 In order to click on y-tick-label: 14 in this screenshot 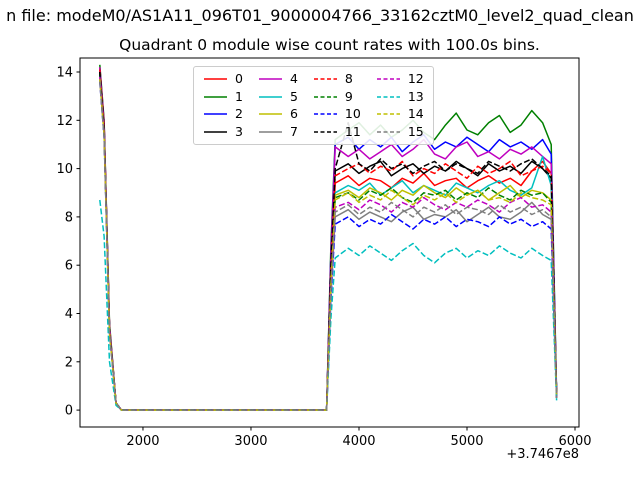, I will do `click(64, 73)`.